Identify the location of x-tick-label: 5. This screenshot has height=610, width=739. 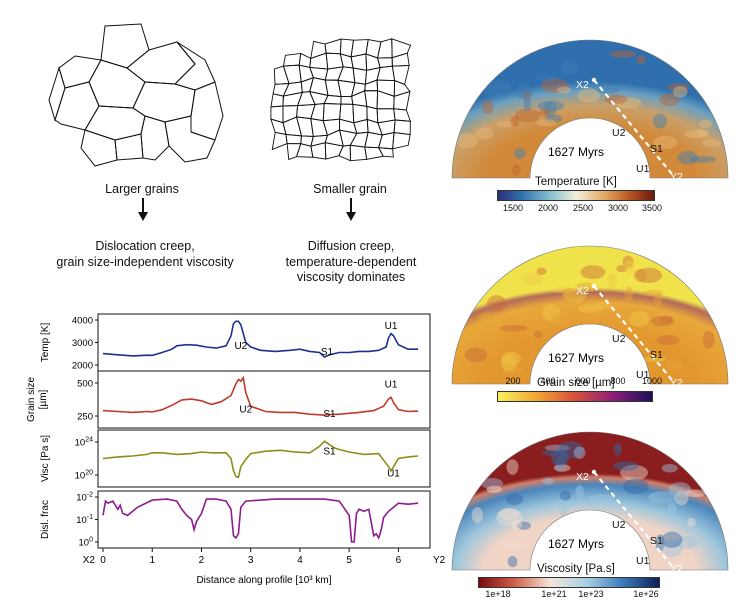
(349, 560).